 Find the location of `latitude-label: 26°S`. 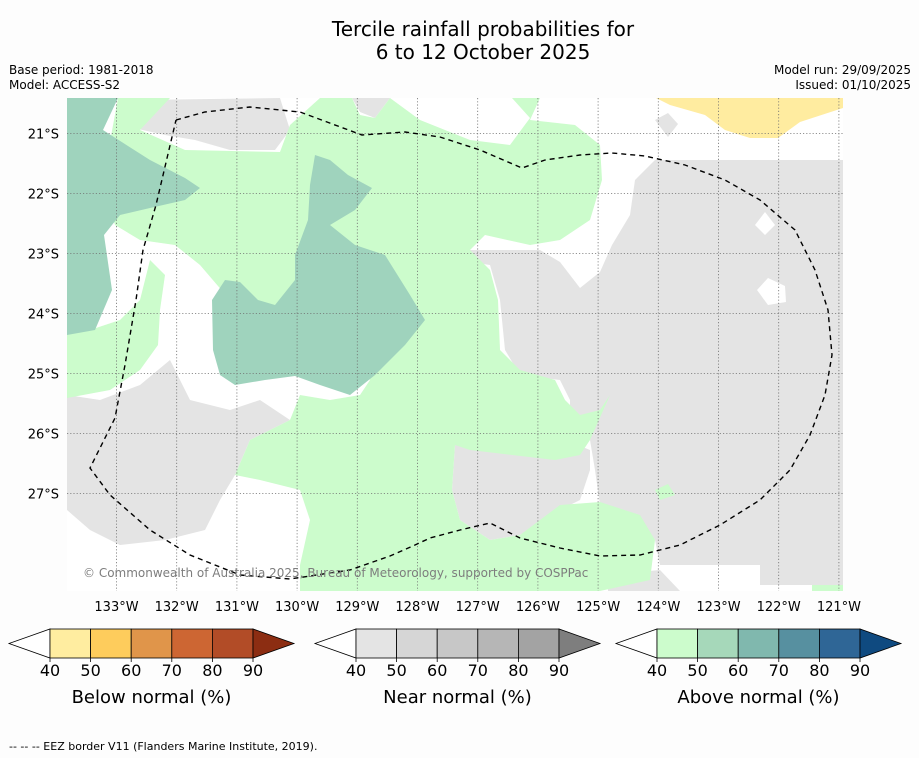

latitude-label: 26°S is located at coordinates (43, 435).